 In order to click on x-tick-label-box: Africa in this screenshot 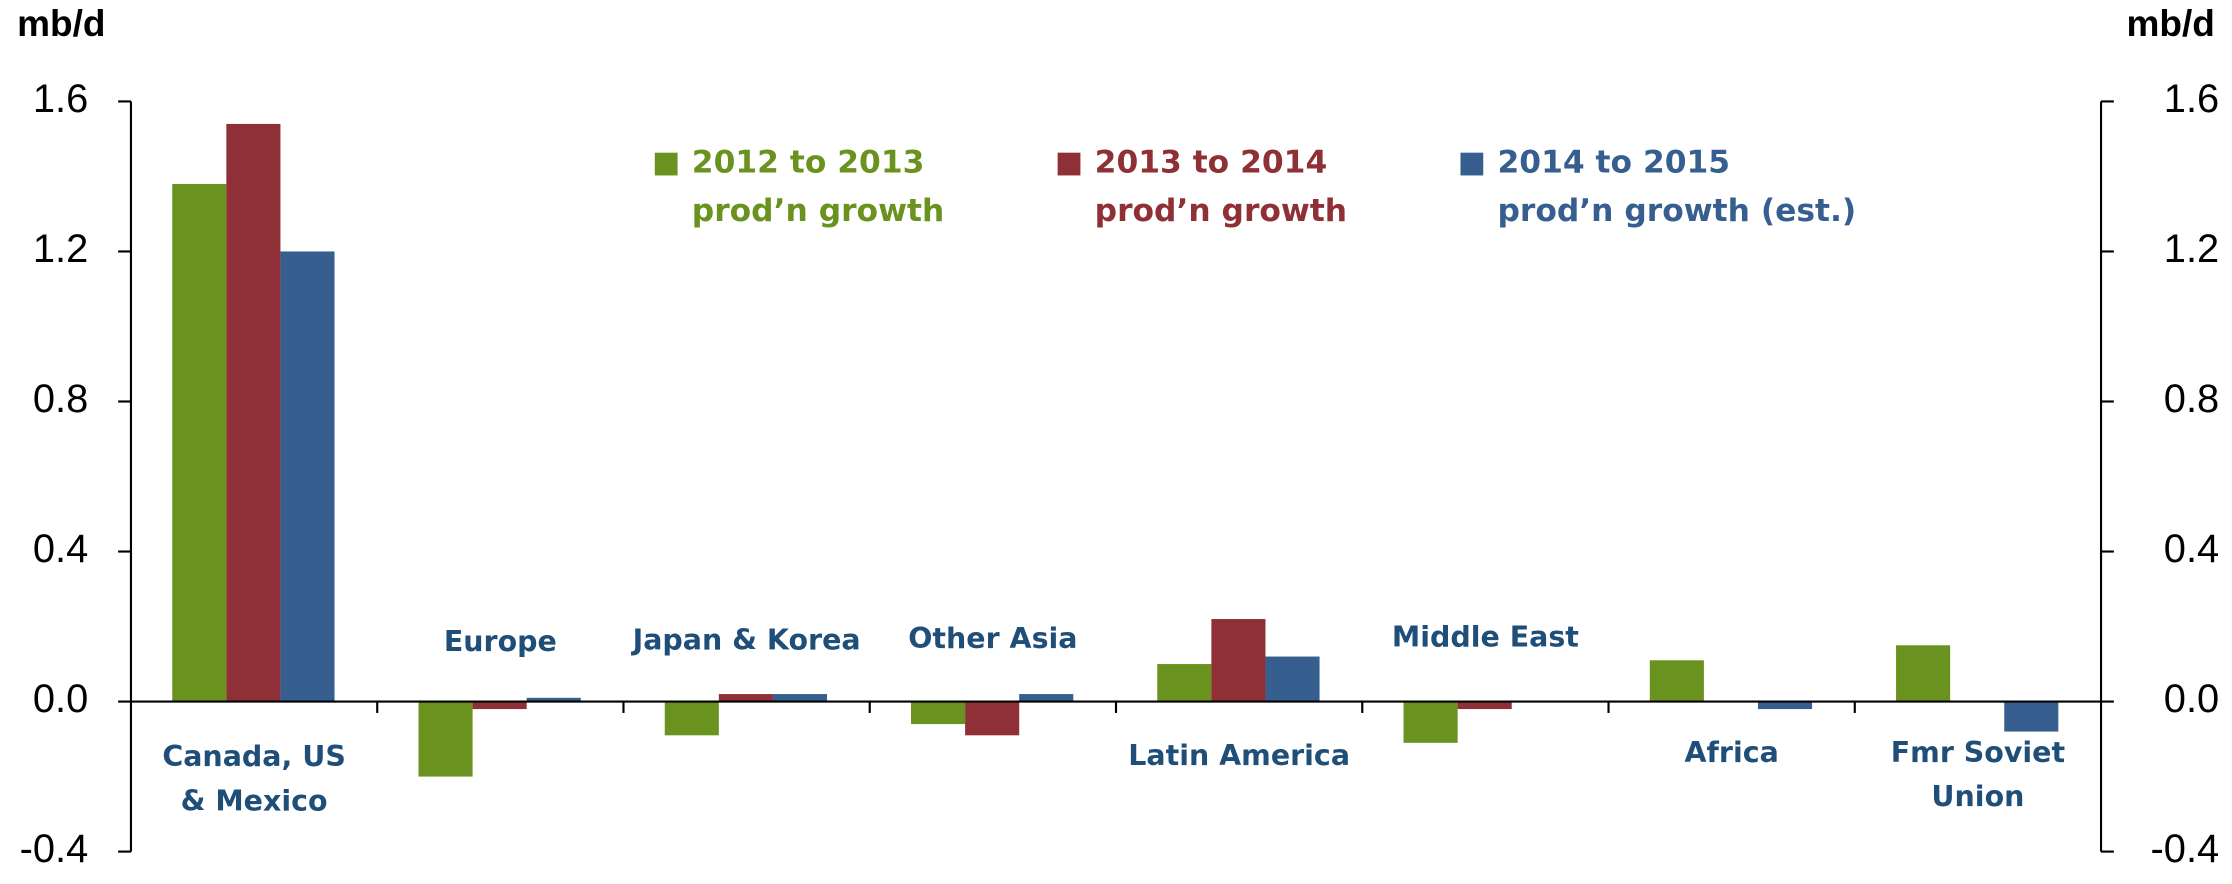, I will do `click(1731, 752)`.